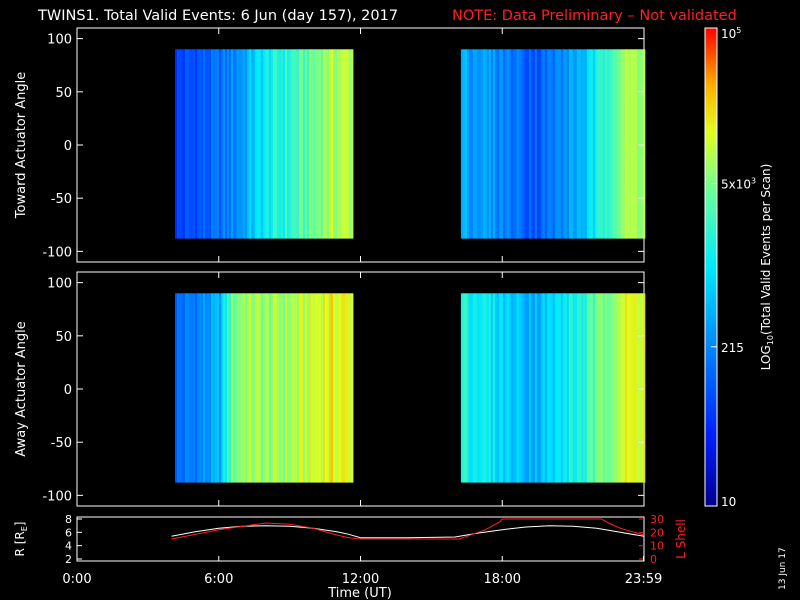  I want to click on r-tick-label: 8, so click(68, 519).